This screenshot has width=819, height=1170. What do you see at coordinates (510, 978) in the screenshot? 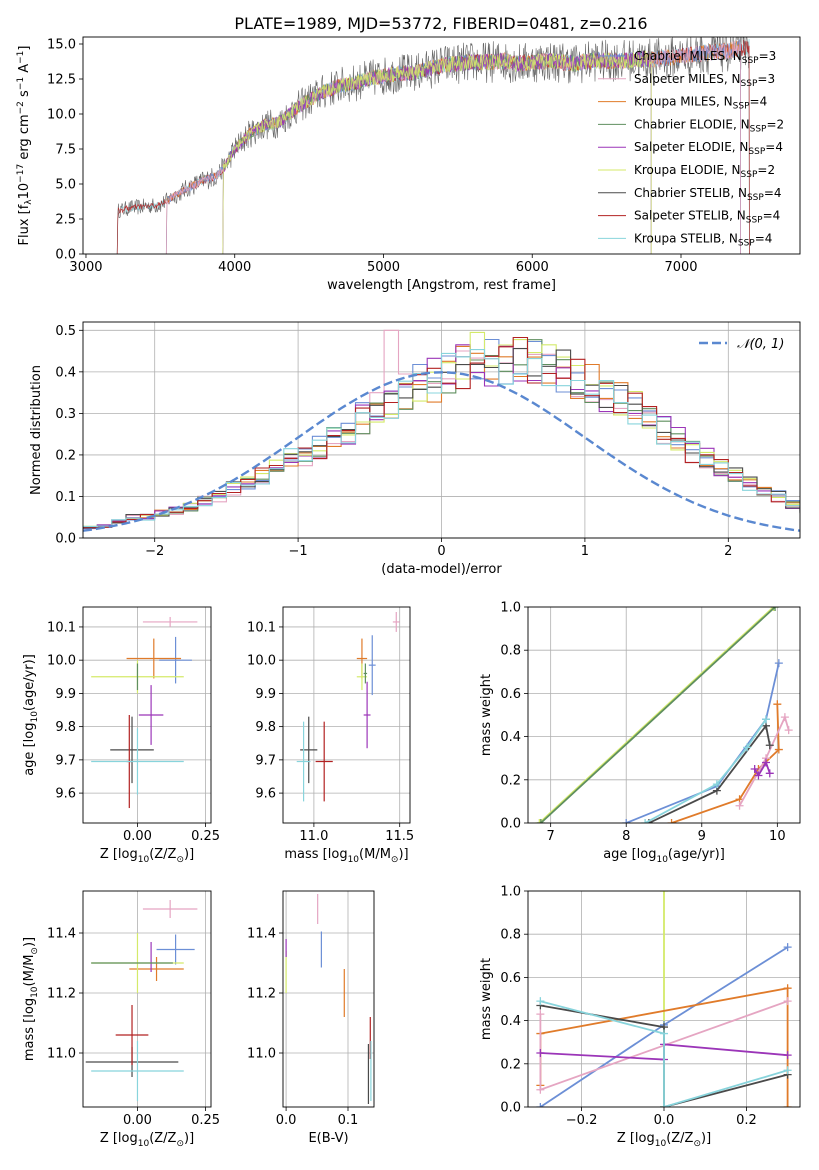
I see `mass_weight_vs_z-ytick-label: 0.6` at bounding box center [510, 978].